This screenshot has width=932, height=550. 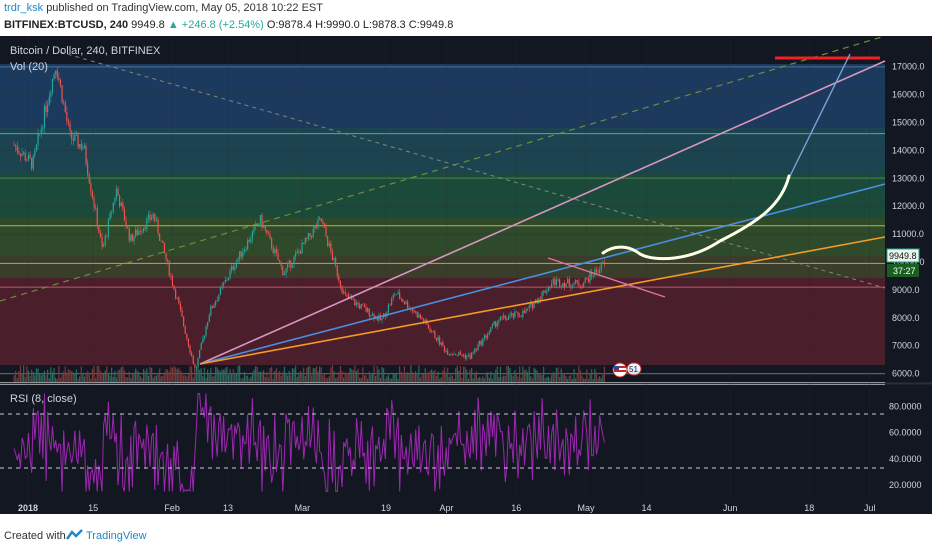 I want to click on price-tick-label: 9000.0, so click(x=906, y=290).